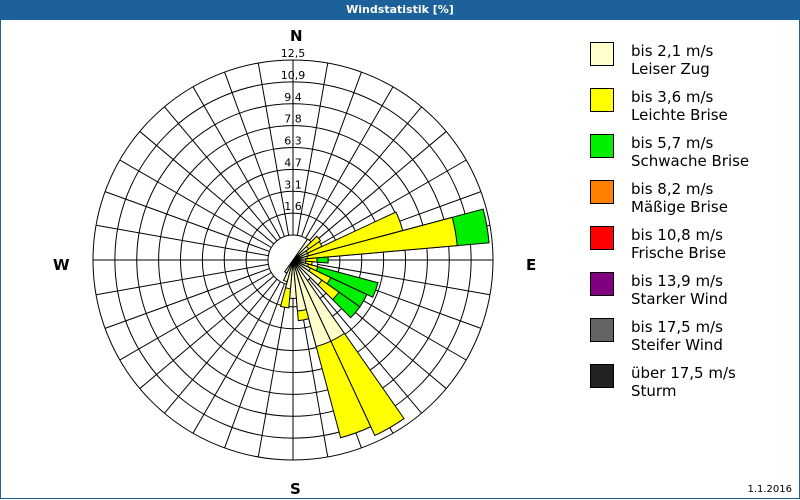 Image resolution: width=800 pixels, height=500 pixels. Describe the element at coordinates (293, 162) in the screenshot. I see `svg-text: 4,7` at that location.